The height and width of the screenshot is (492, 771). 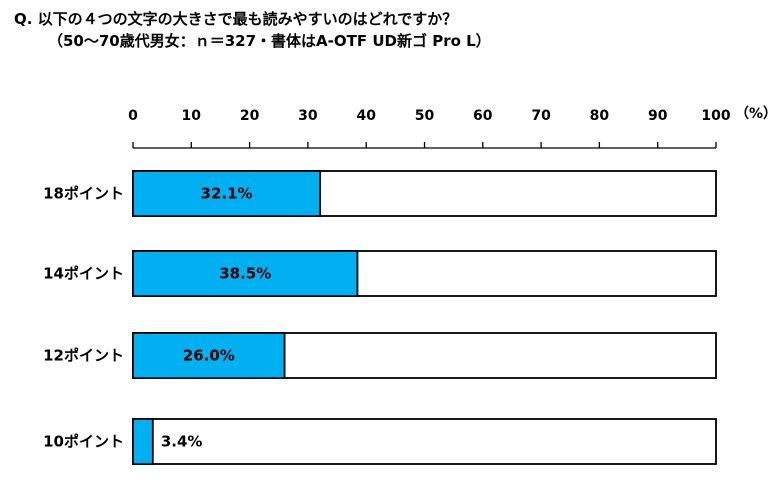 I want to click on x-tick-label: 70, so click(x=541, y=116).